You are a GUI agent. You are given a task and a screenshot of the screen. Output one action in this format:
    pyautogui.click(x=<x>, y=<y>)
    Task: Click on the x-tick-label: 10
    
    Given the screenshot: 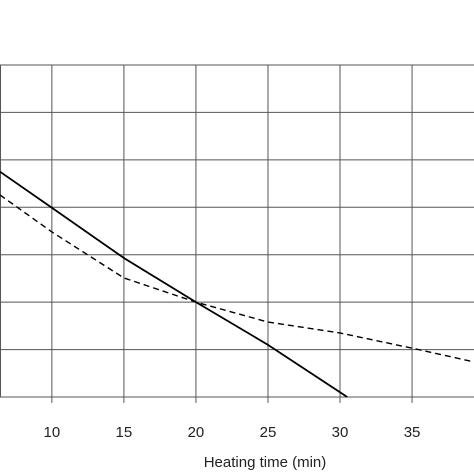 What is the action you would take?
    pyautogui.click(x=52, y=432)
    